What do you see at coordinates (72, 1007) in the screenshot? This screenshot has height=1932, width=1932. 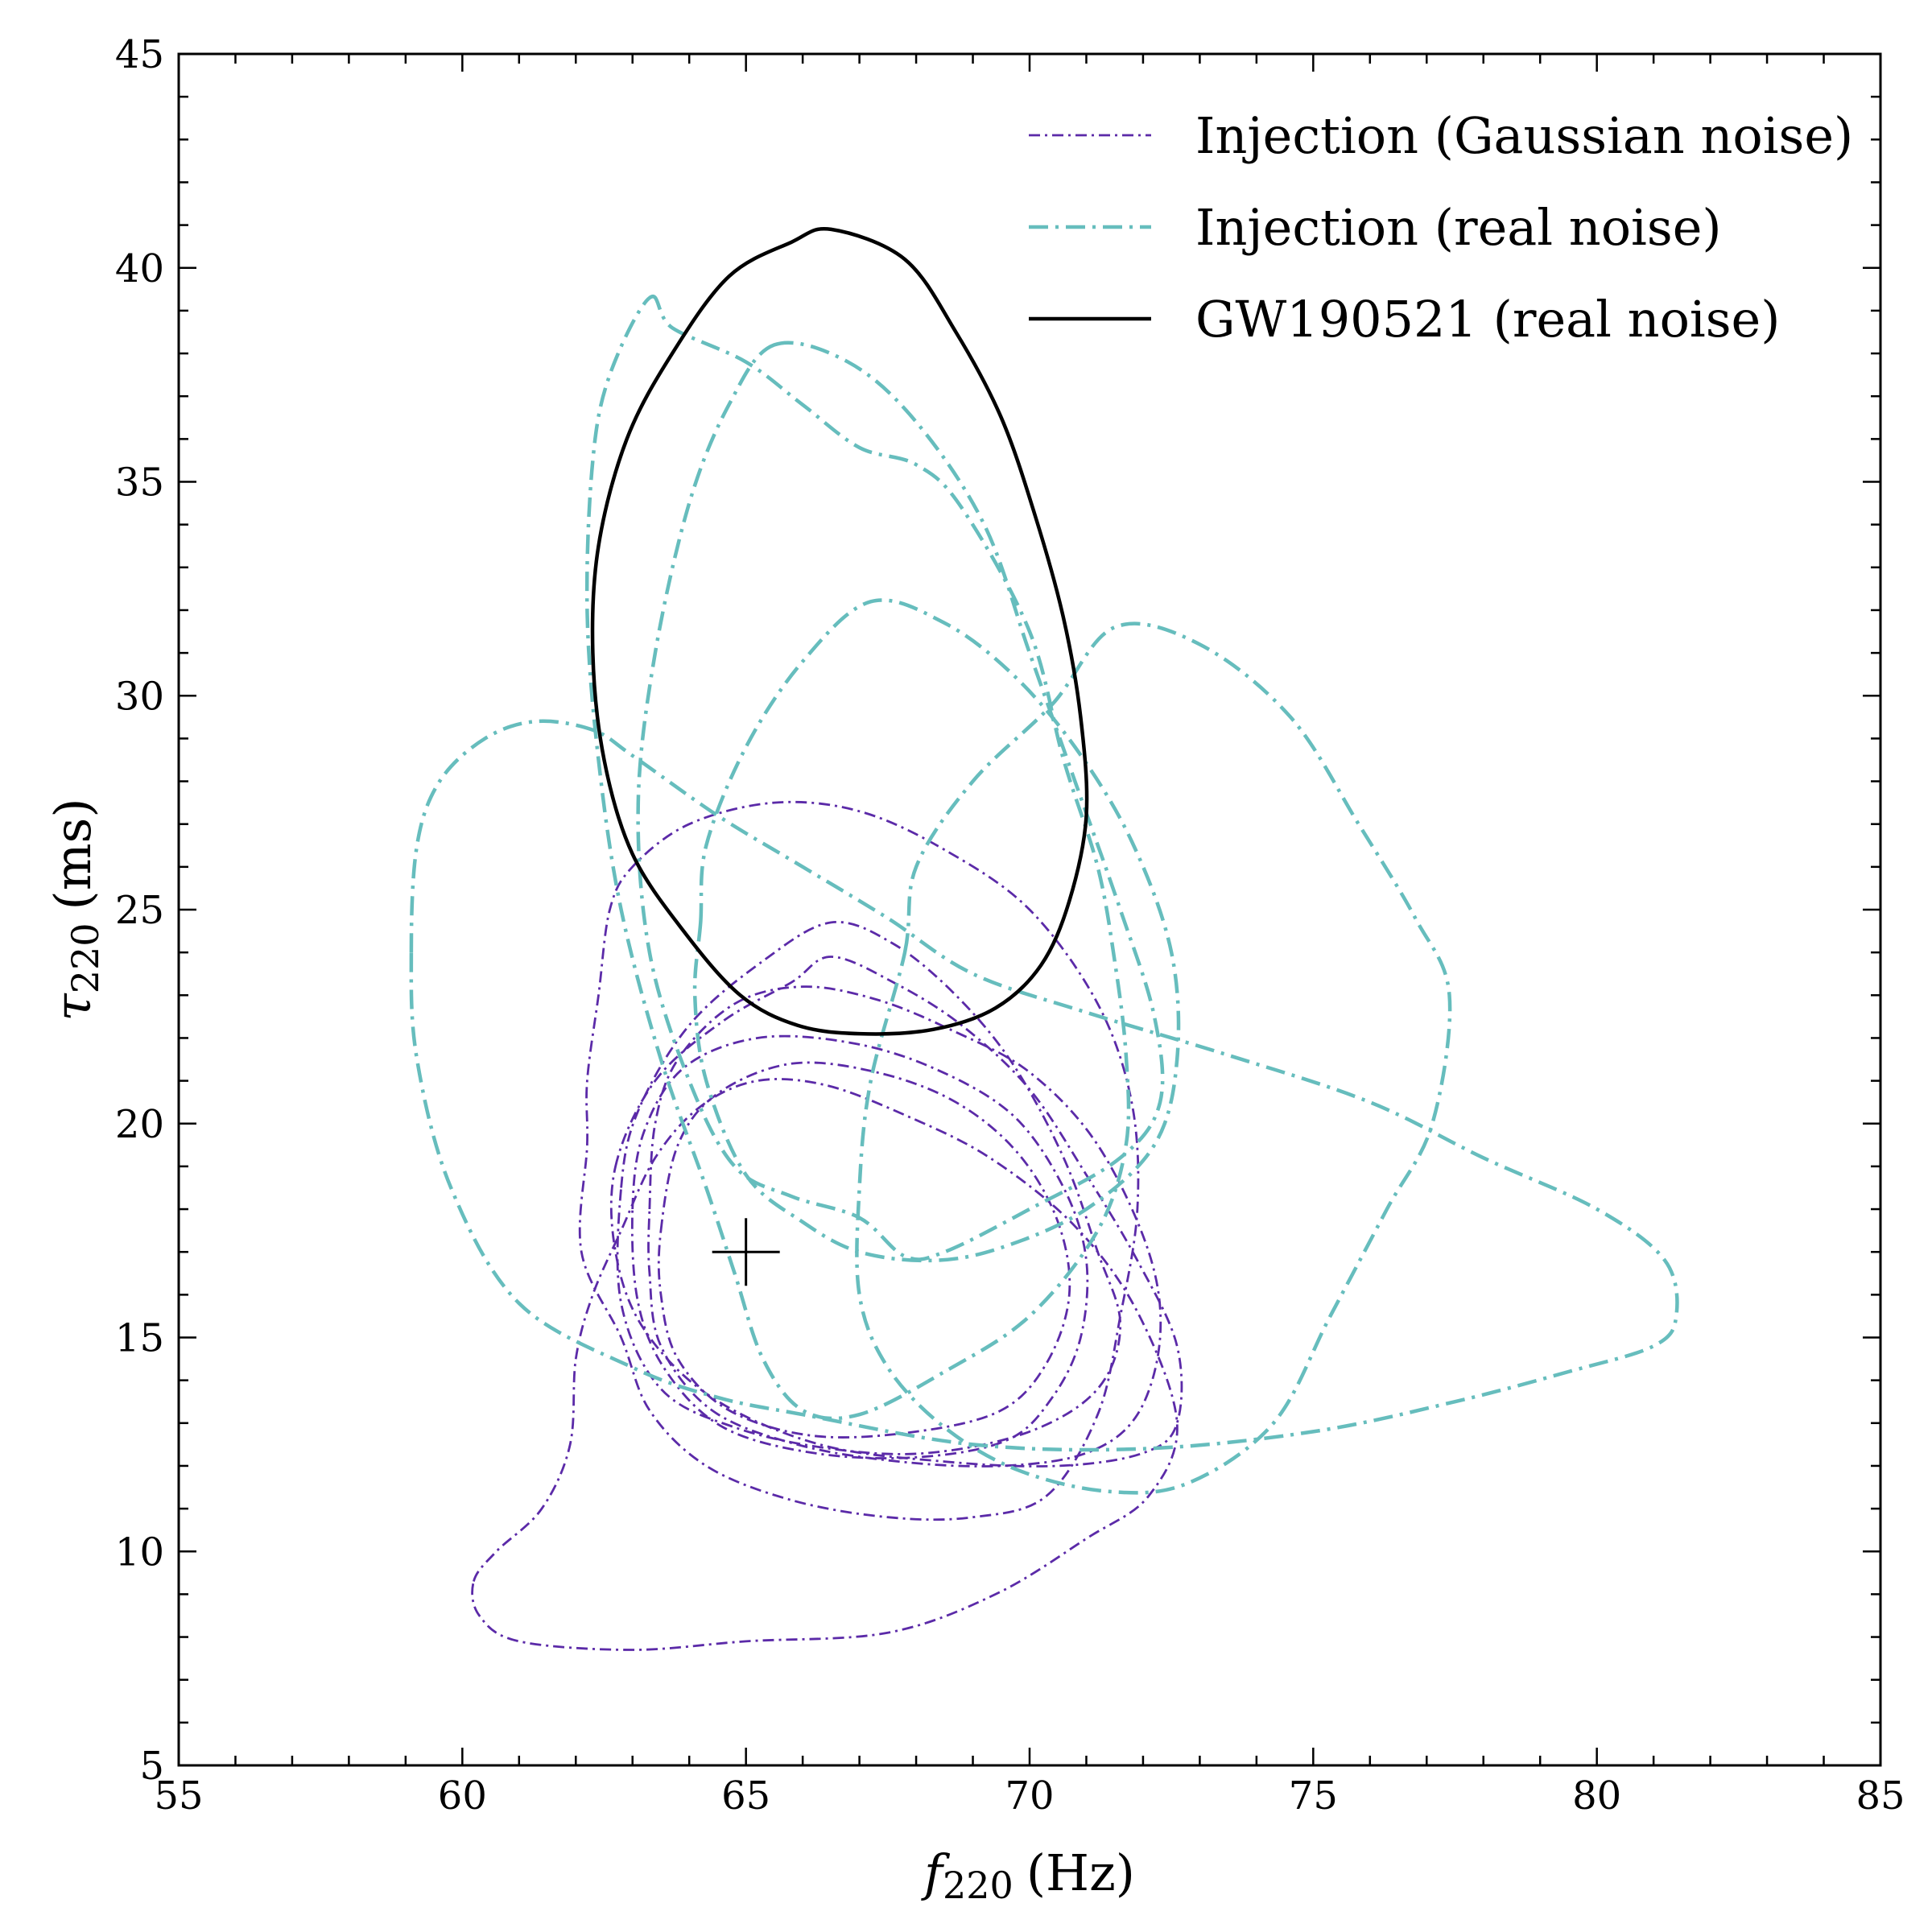 I see `y-axis-symbol: τ` at bounding box center [72, 1007].